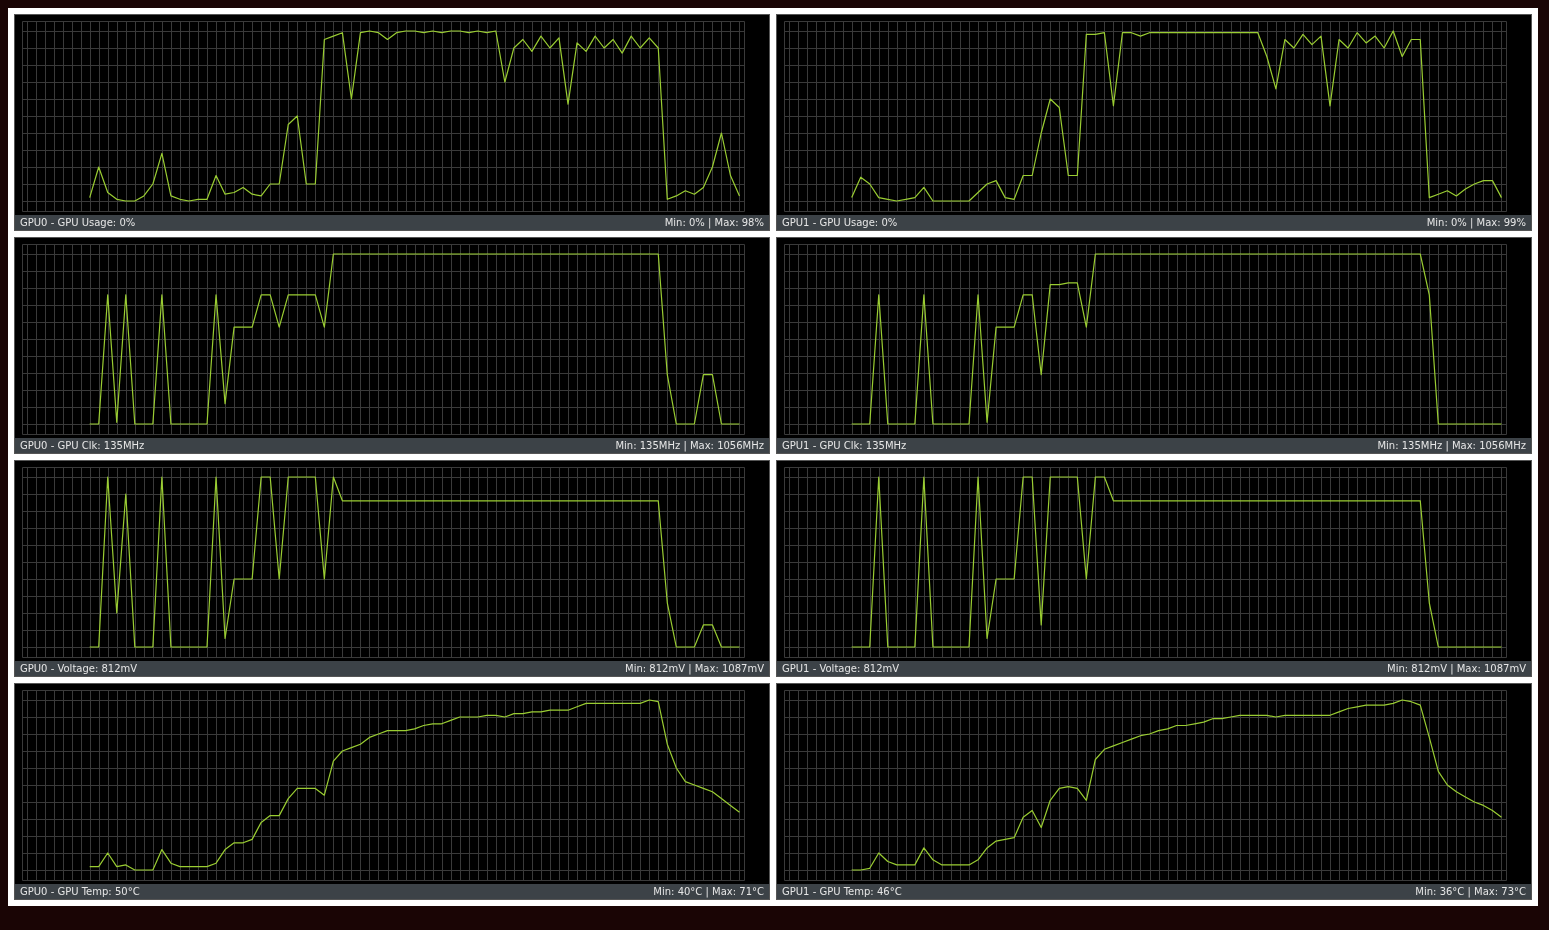 The image size is (1549, 930). I want to click on text: Min: 0% | Max: 98%, so click(714, 222).